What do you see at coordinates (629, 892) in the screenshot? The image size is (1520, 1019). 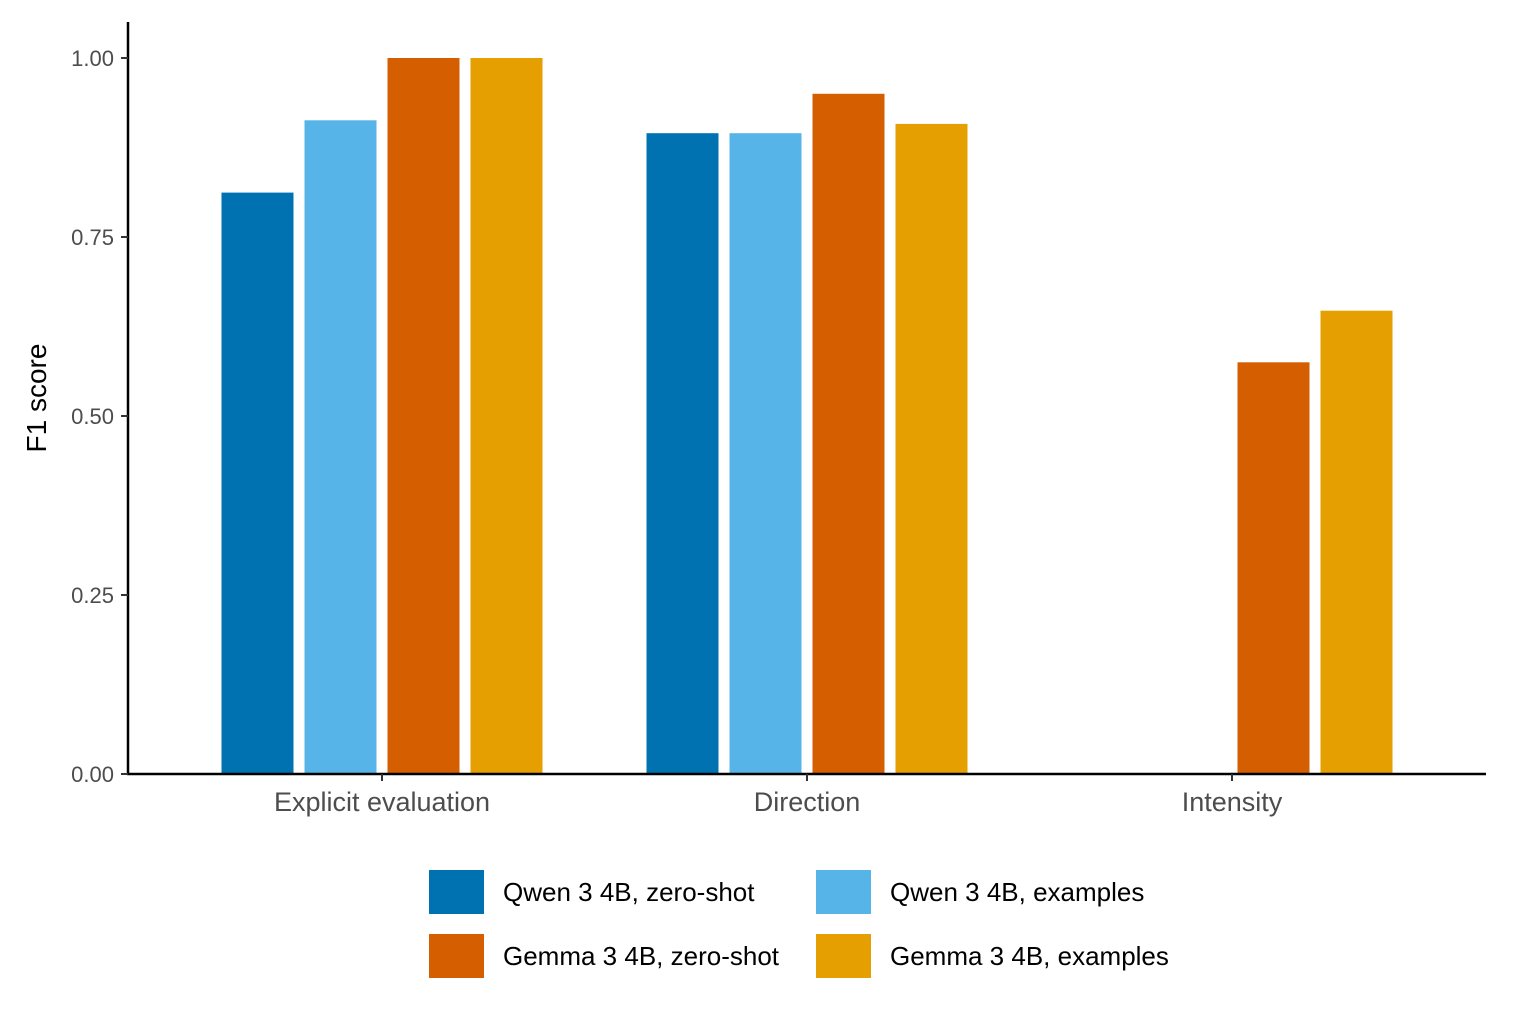 I see `legend-label: Qwen 3 4B, zero-shot` at bounding box center [629, 892].